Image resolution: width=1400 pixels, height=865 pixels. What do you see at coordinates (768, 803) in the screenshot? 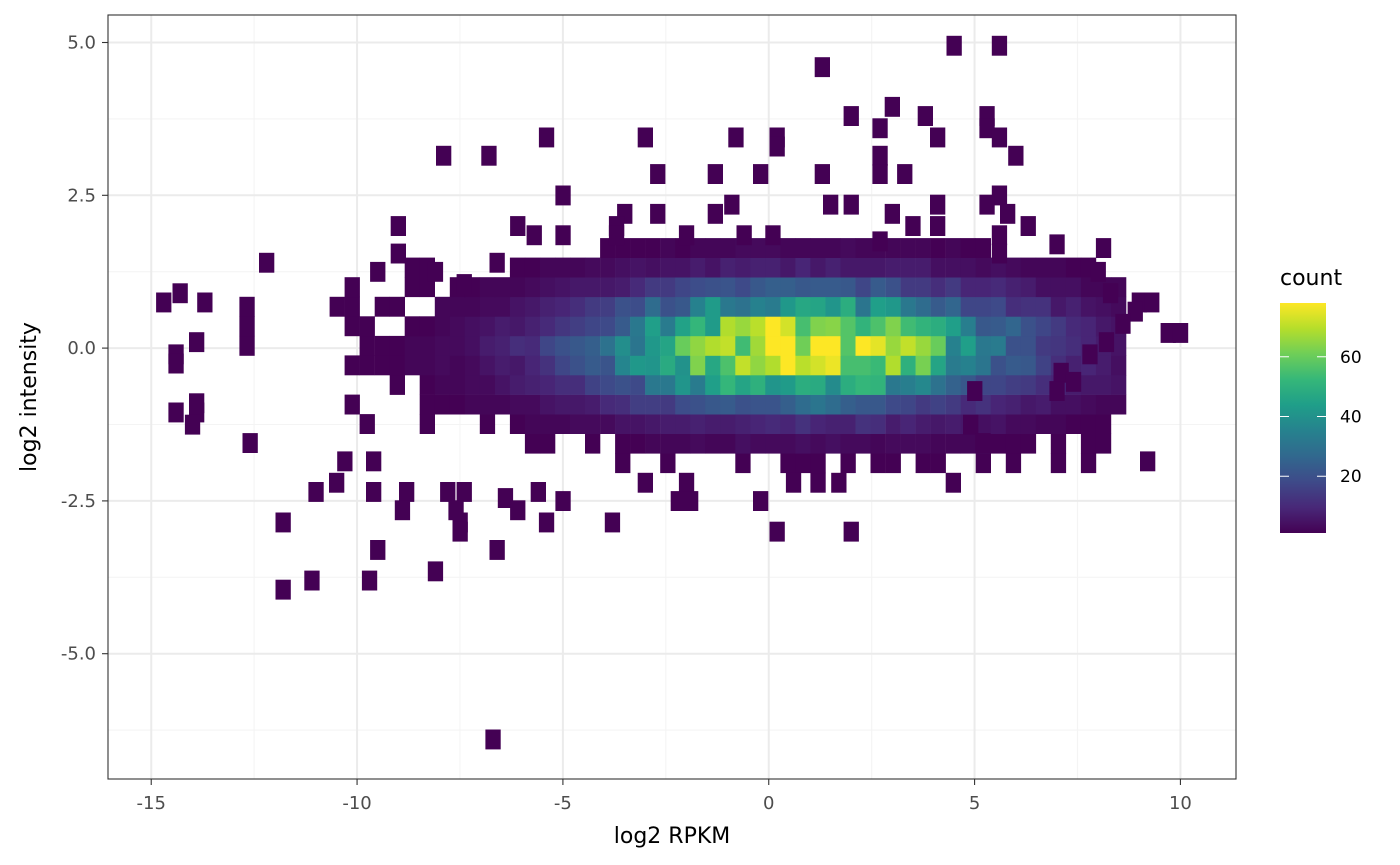
I see `x-tick-label: 0` at bounding box center [768, 803].